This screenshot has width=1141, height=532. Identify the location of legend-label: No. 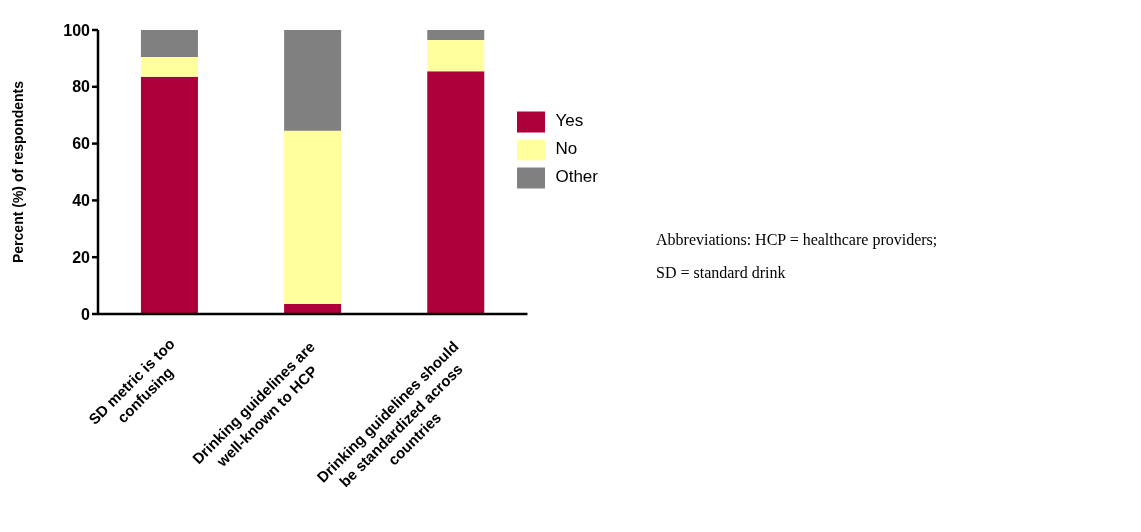
(566, 149).